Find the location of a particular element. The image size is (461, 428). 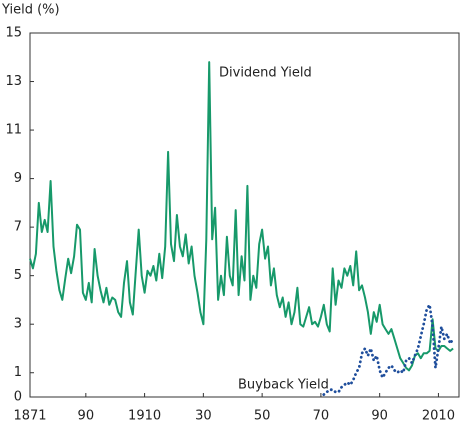

y-tick-label: 3 is located at coordinates (18, 324).